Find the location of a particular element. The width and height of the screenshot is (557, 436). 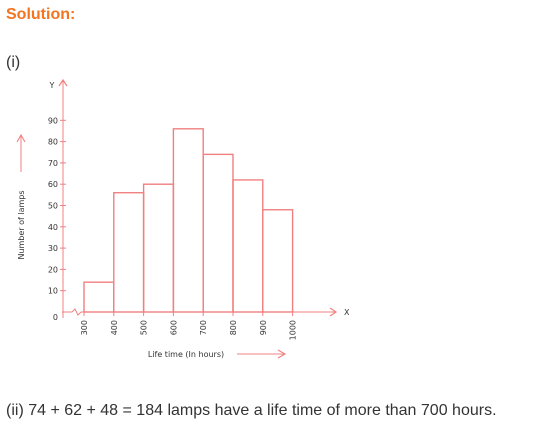

x-tick-label-400: 400 is located at coordinates (114, 327).